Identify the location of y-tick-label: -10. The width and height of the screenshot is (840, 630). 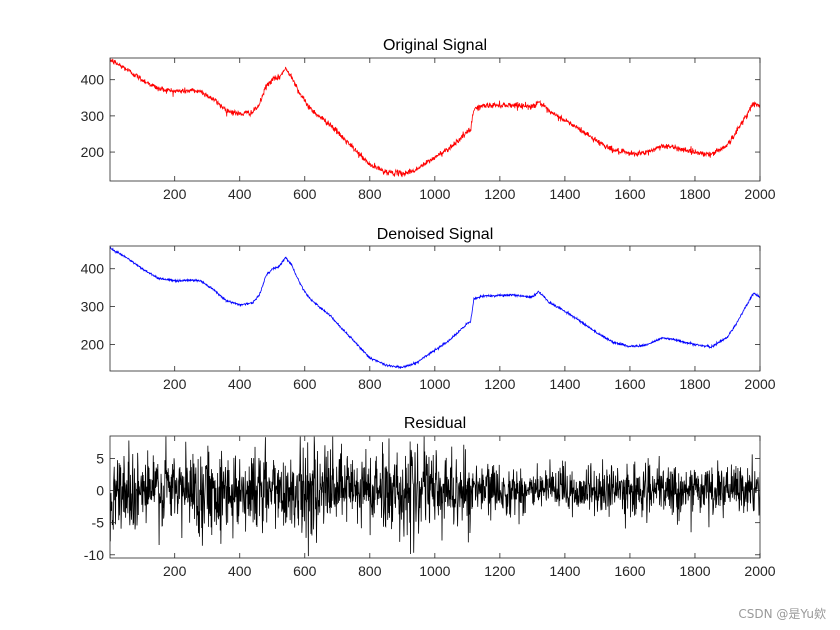
(94, 555).